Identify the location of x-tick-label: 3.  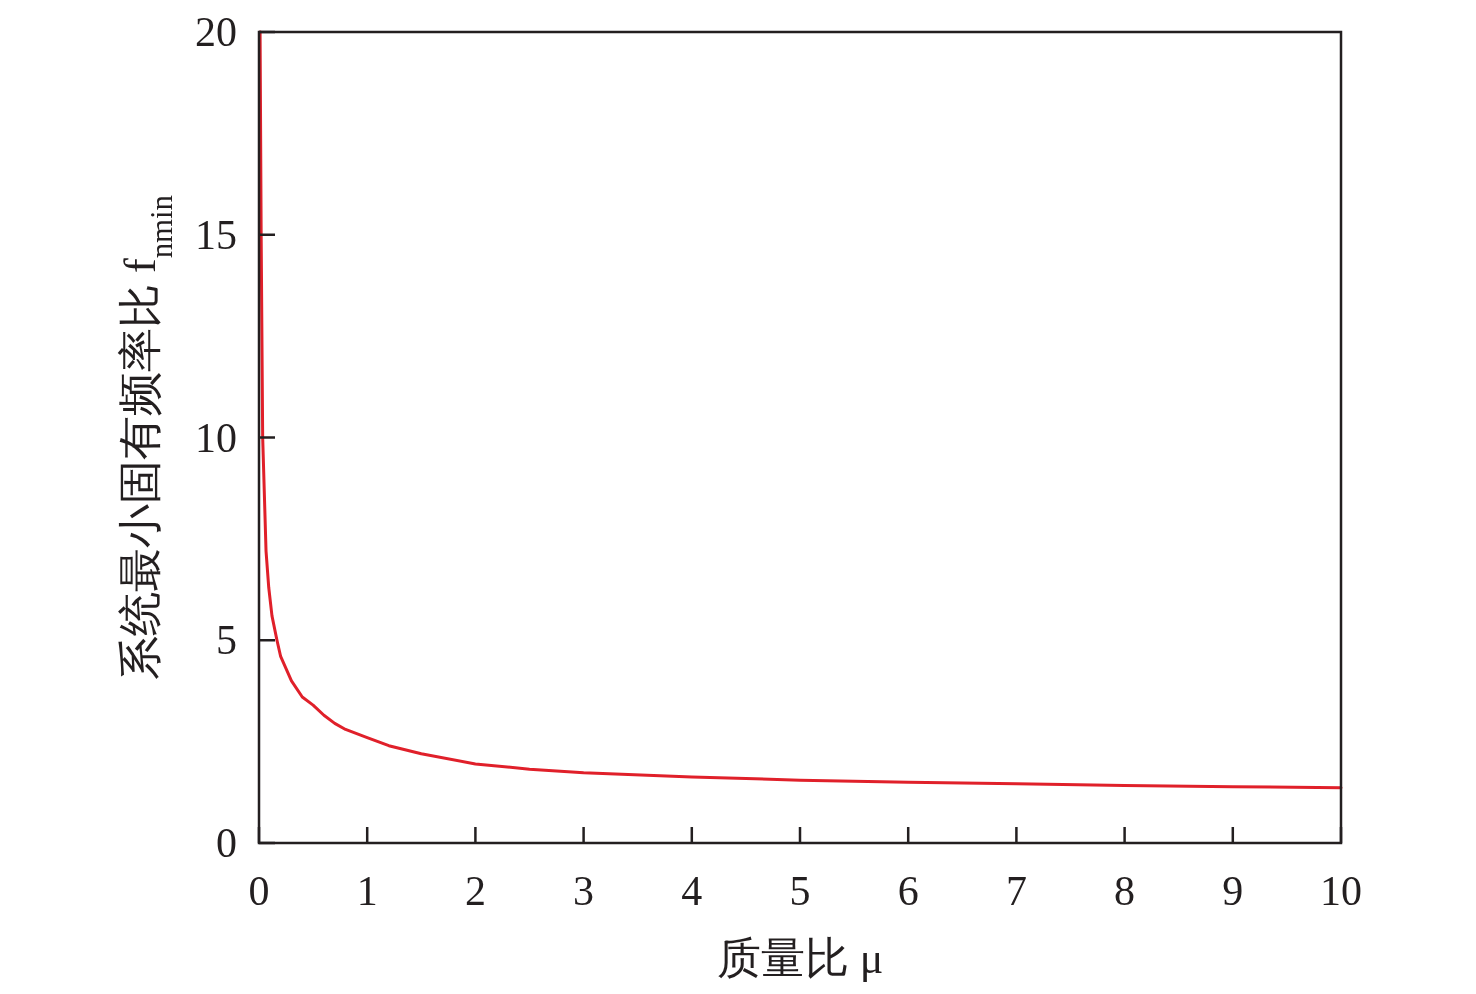
(584, 891).